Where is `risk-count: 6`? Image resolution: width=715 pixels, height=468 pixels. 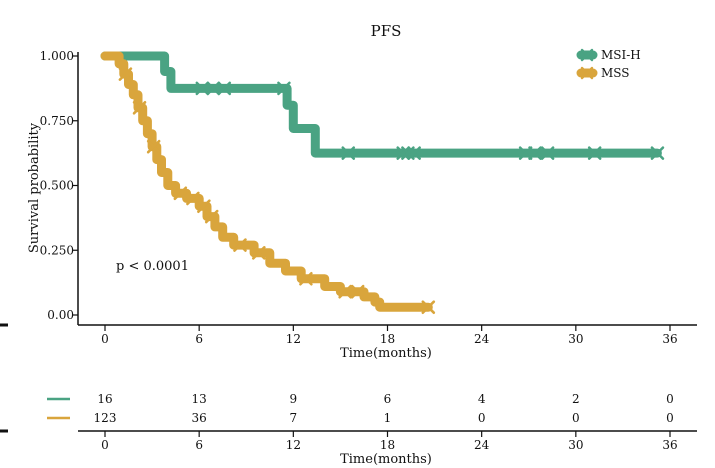
risk-count: 6 is located at coordinates (388, 399).